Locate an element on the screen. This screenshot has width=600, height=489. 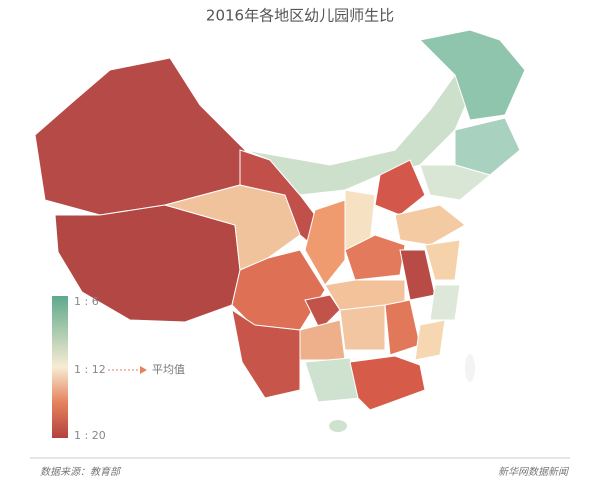
jiangxi is located at coordinates (402, 327).